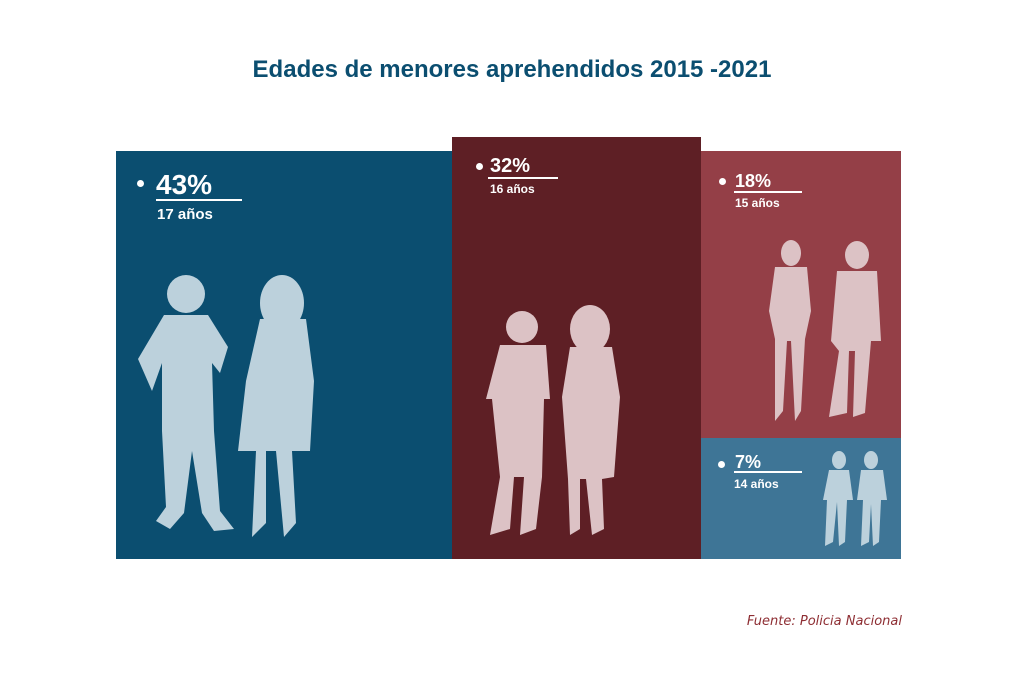 This screenshot has height=682, width=1024. Describe the element at coordinates (185, 214) in the screenshot. I see `age-label: 17 años` at that location.